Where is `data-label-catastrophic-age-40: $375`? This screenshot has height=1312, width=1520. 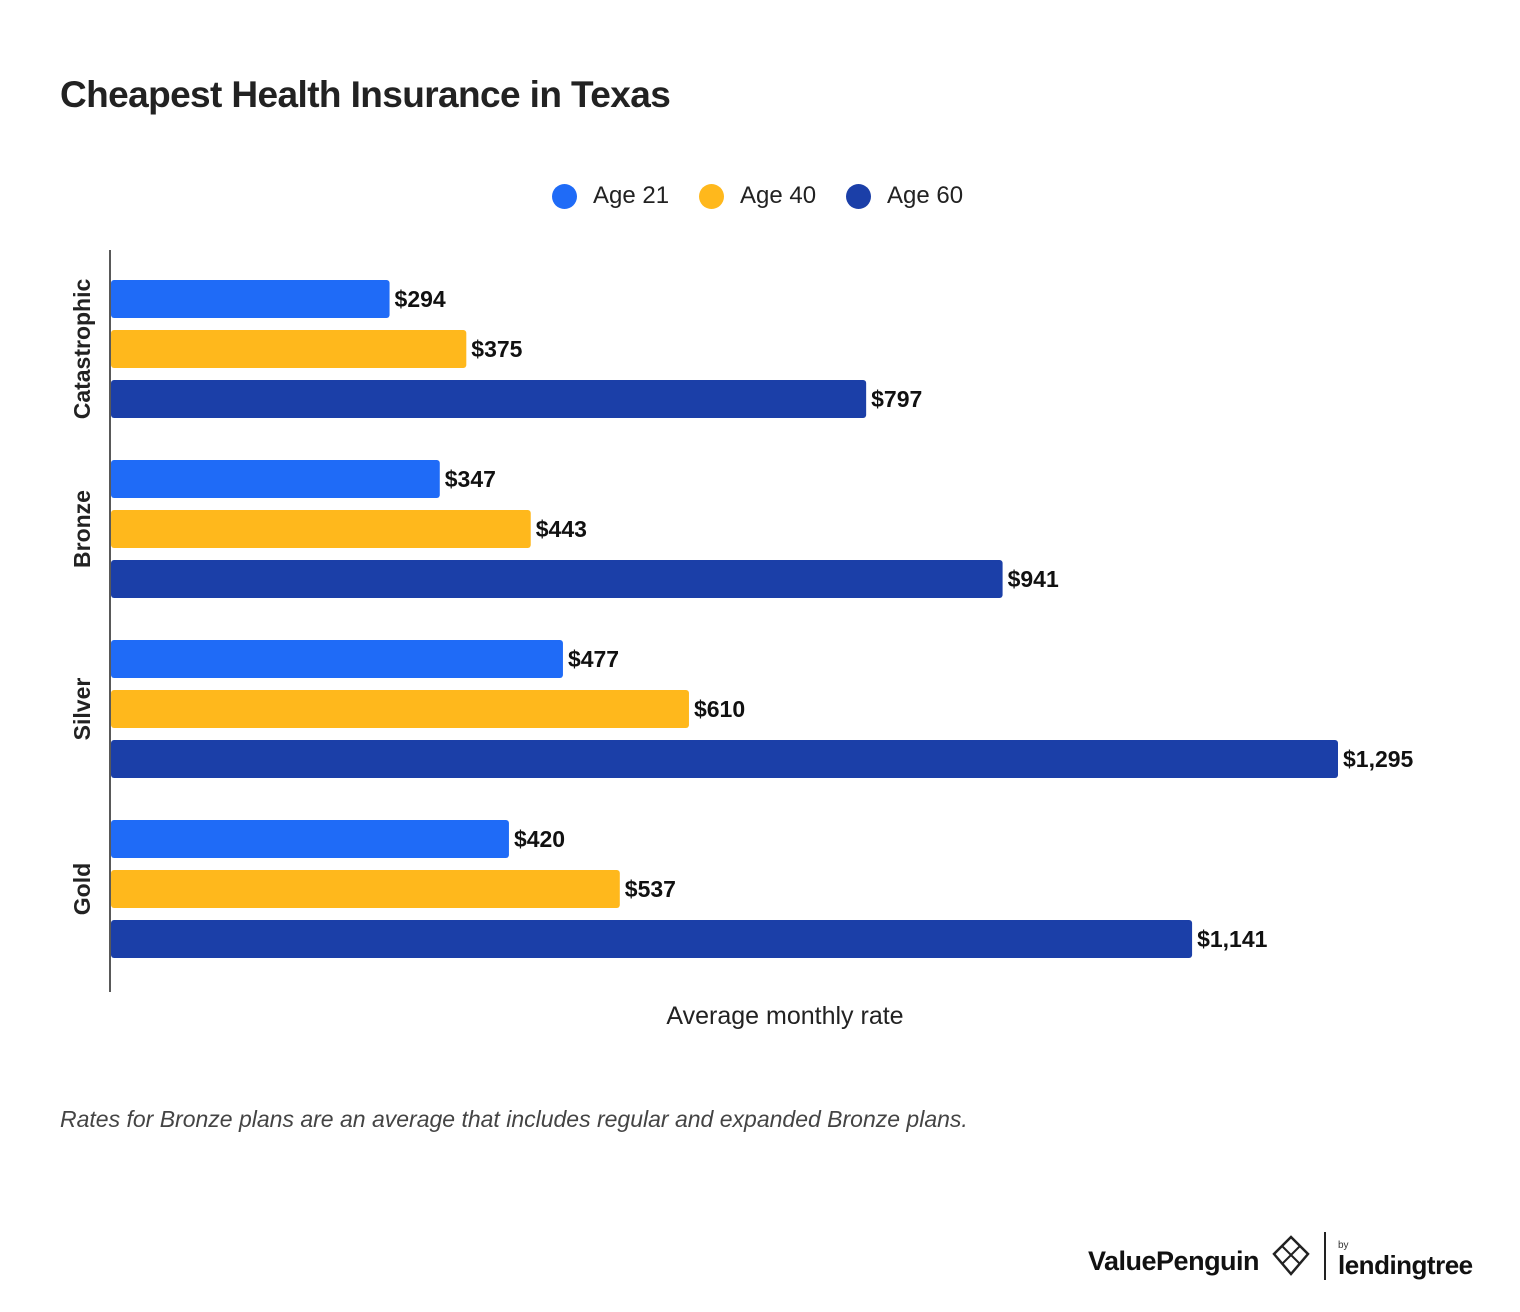 data-label-catastrophic-age-40: $375 is located at coordinates (496, 349).